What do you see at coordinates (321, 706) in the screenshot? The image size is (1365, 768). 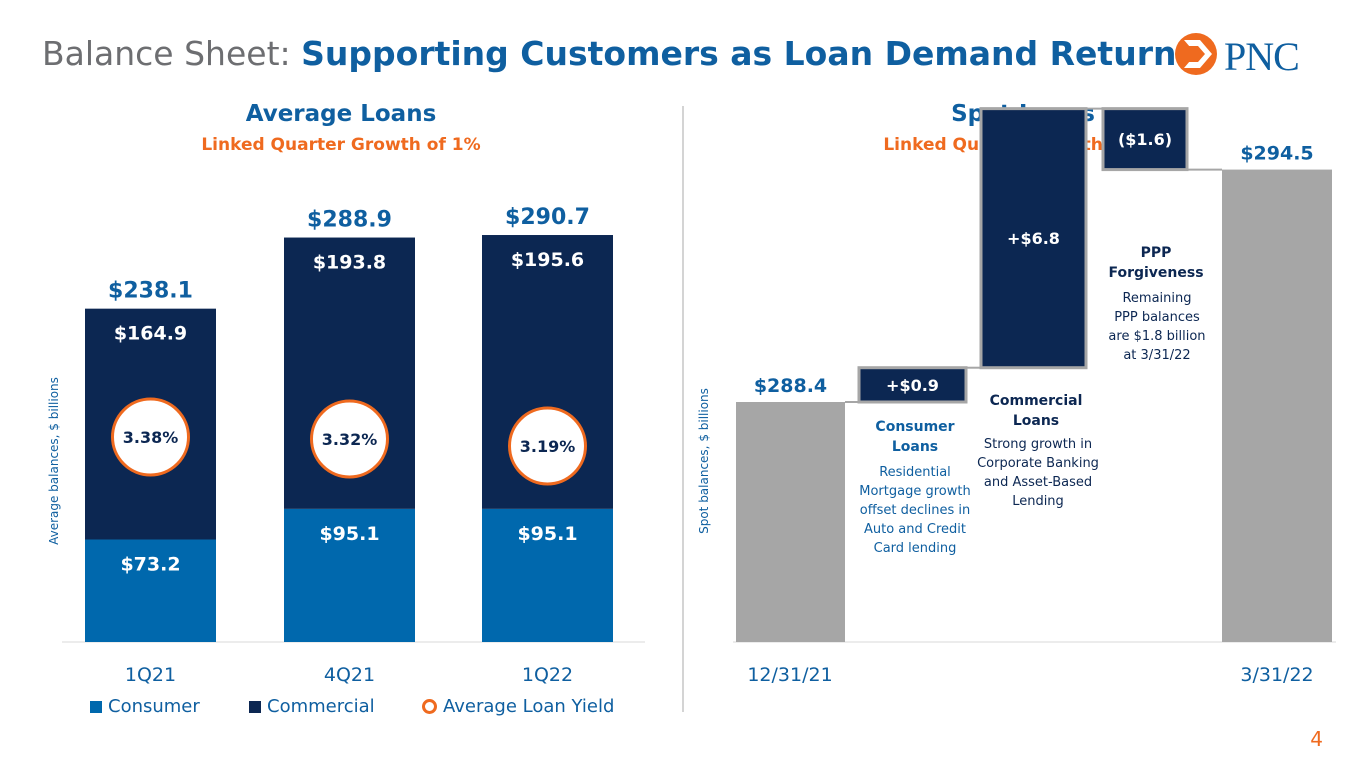 I see `legend-commercial-label: Commercial` at bounding box center [321, 706].